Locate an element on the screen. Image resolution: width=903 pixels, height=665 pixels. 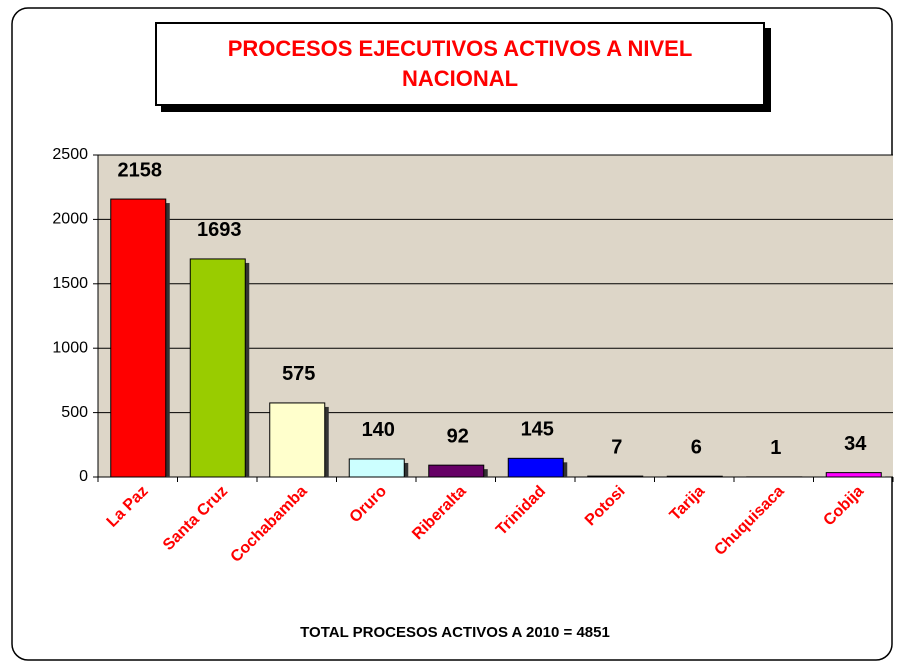
value-label: 140 is located at coordinates (378, 430).